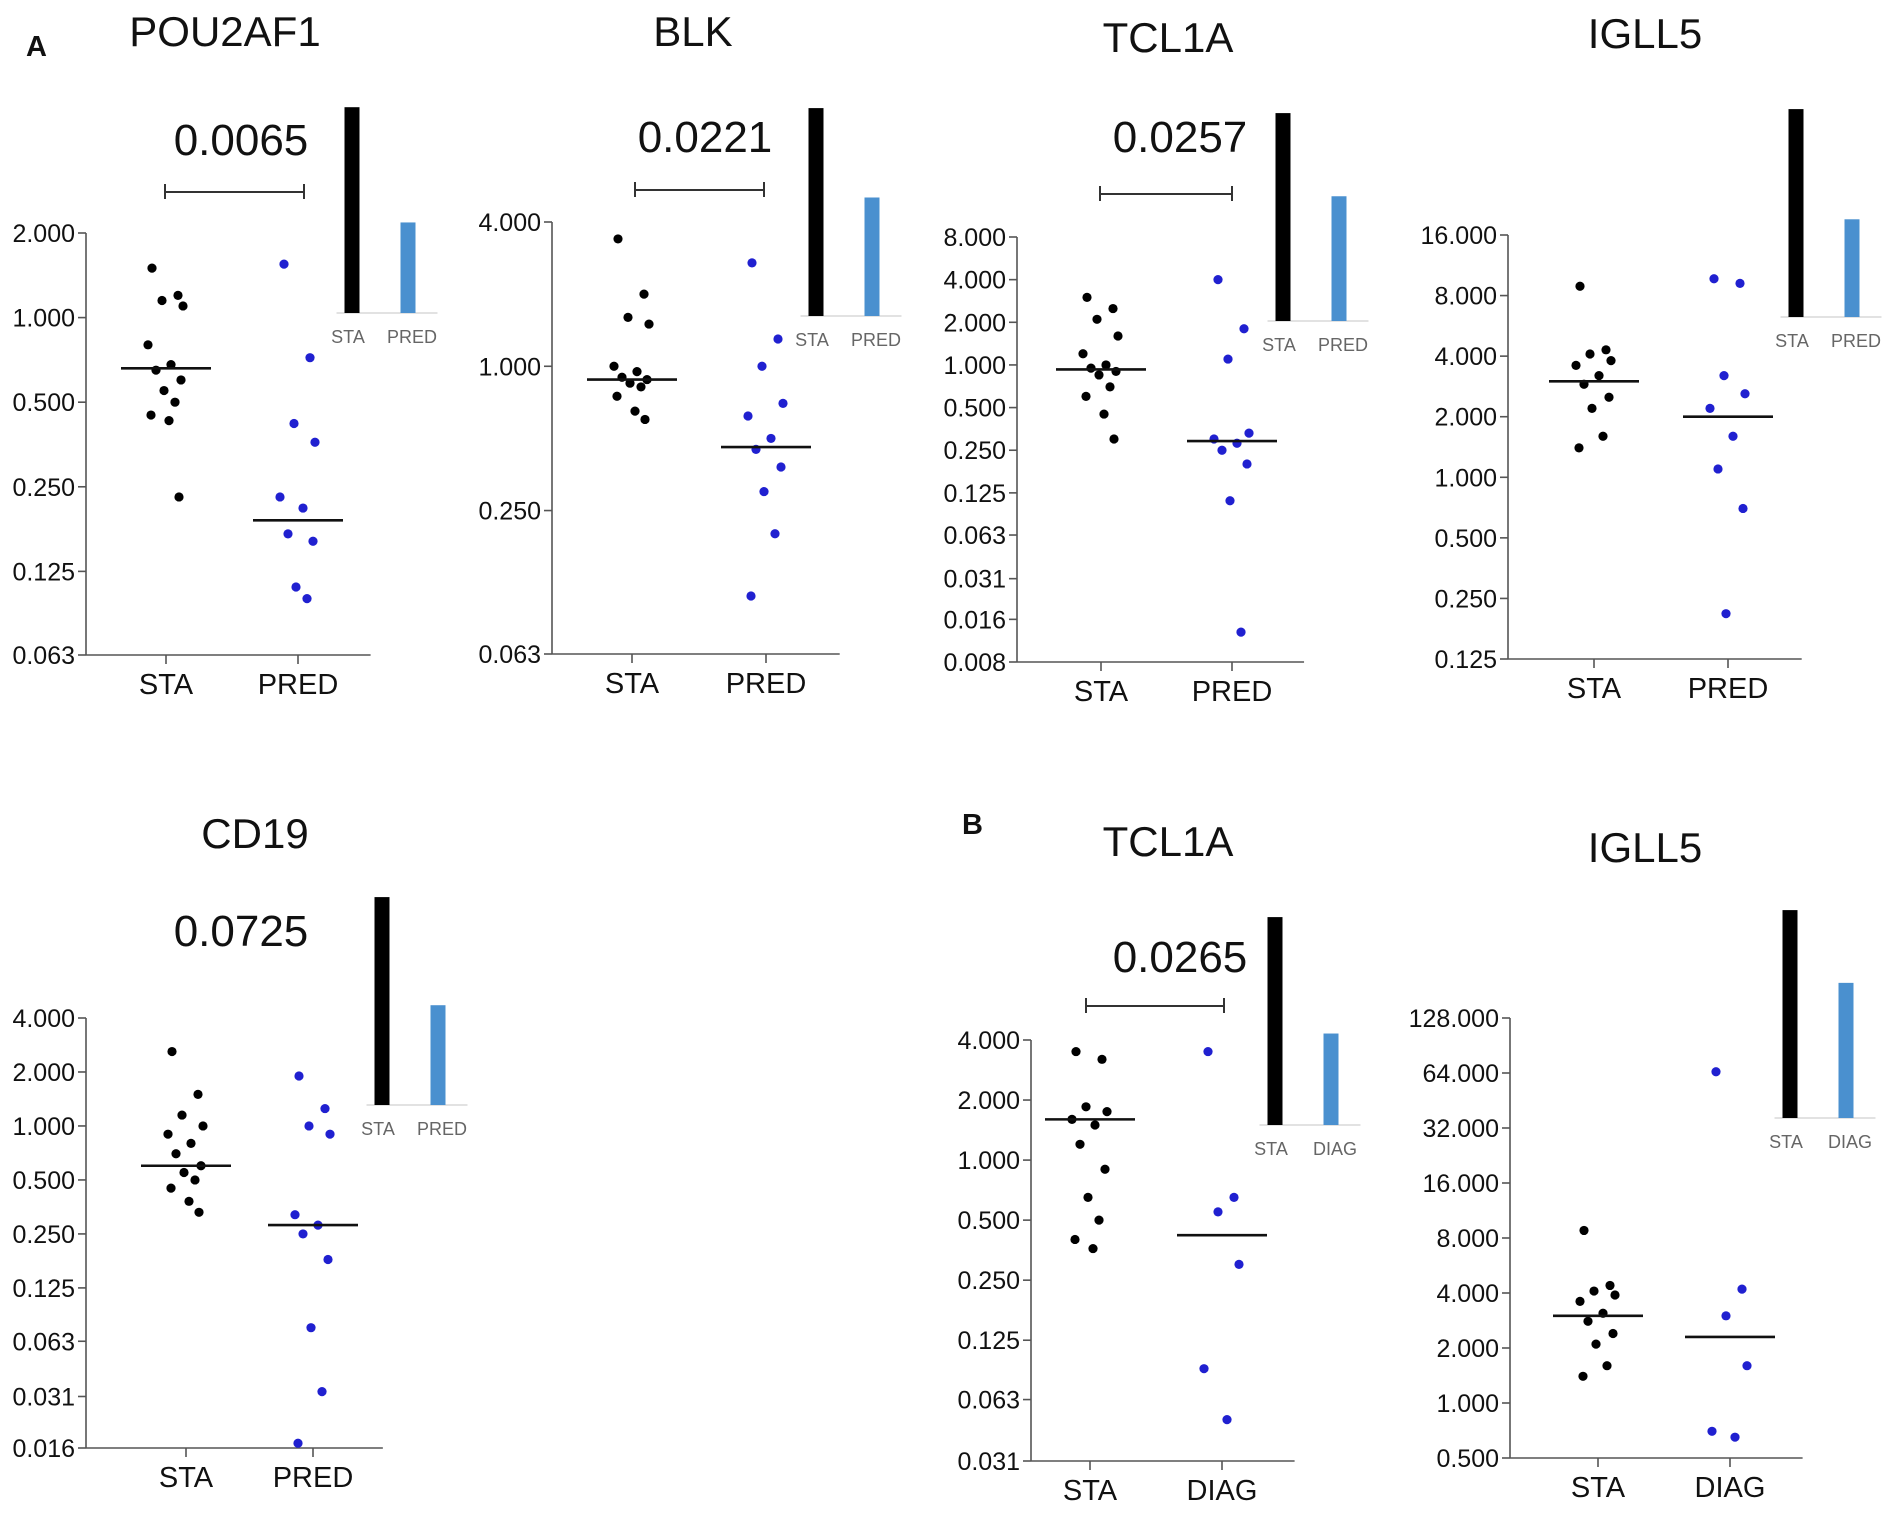  I want to click on y-tick-label: 2.000, so click(974, 323).